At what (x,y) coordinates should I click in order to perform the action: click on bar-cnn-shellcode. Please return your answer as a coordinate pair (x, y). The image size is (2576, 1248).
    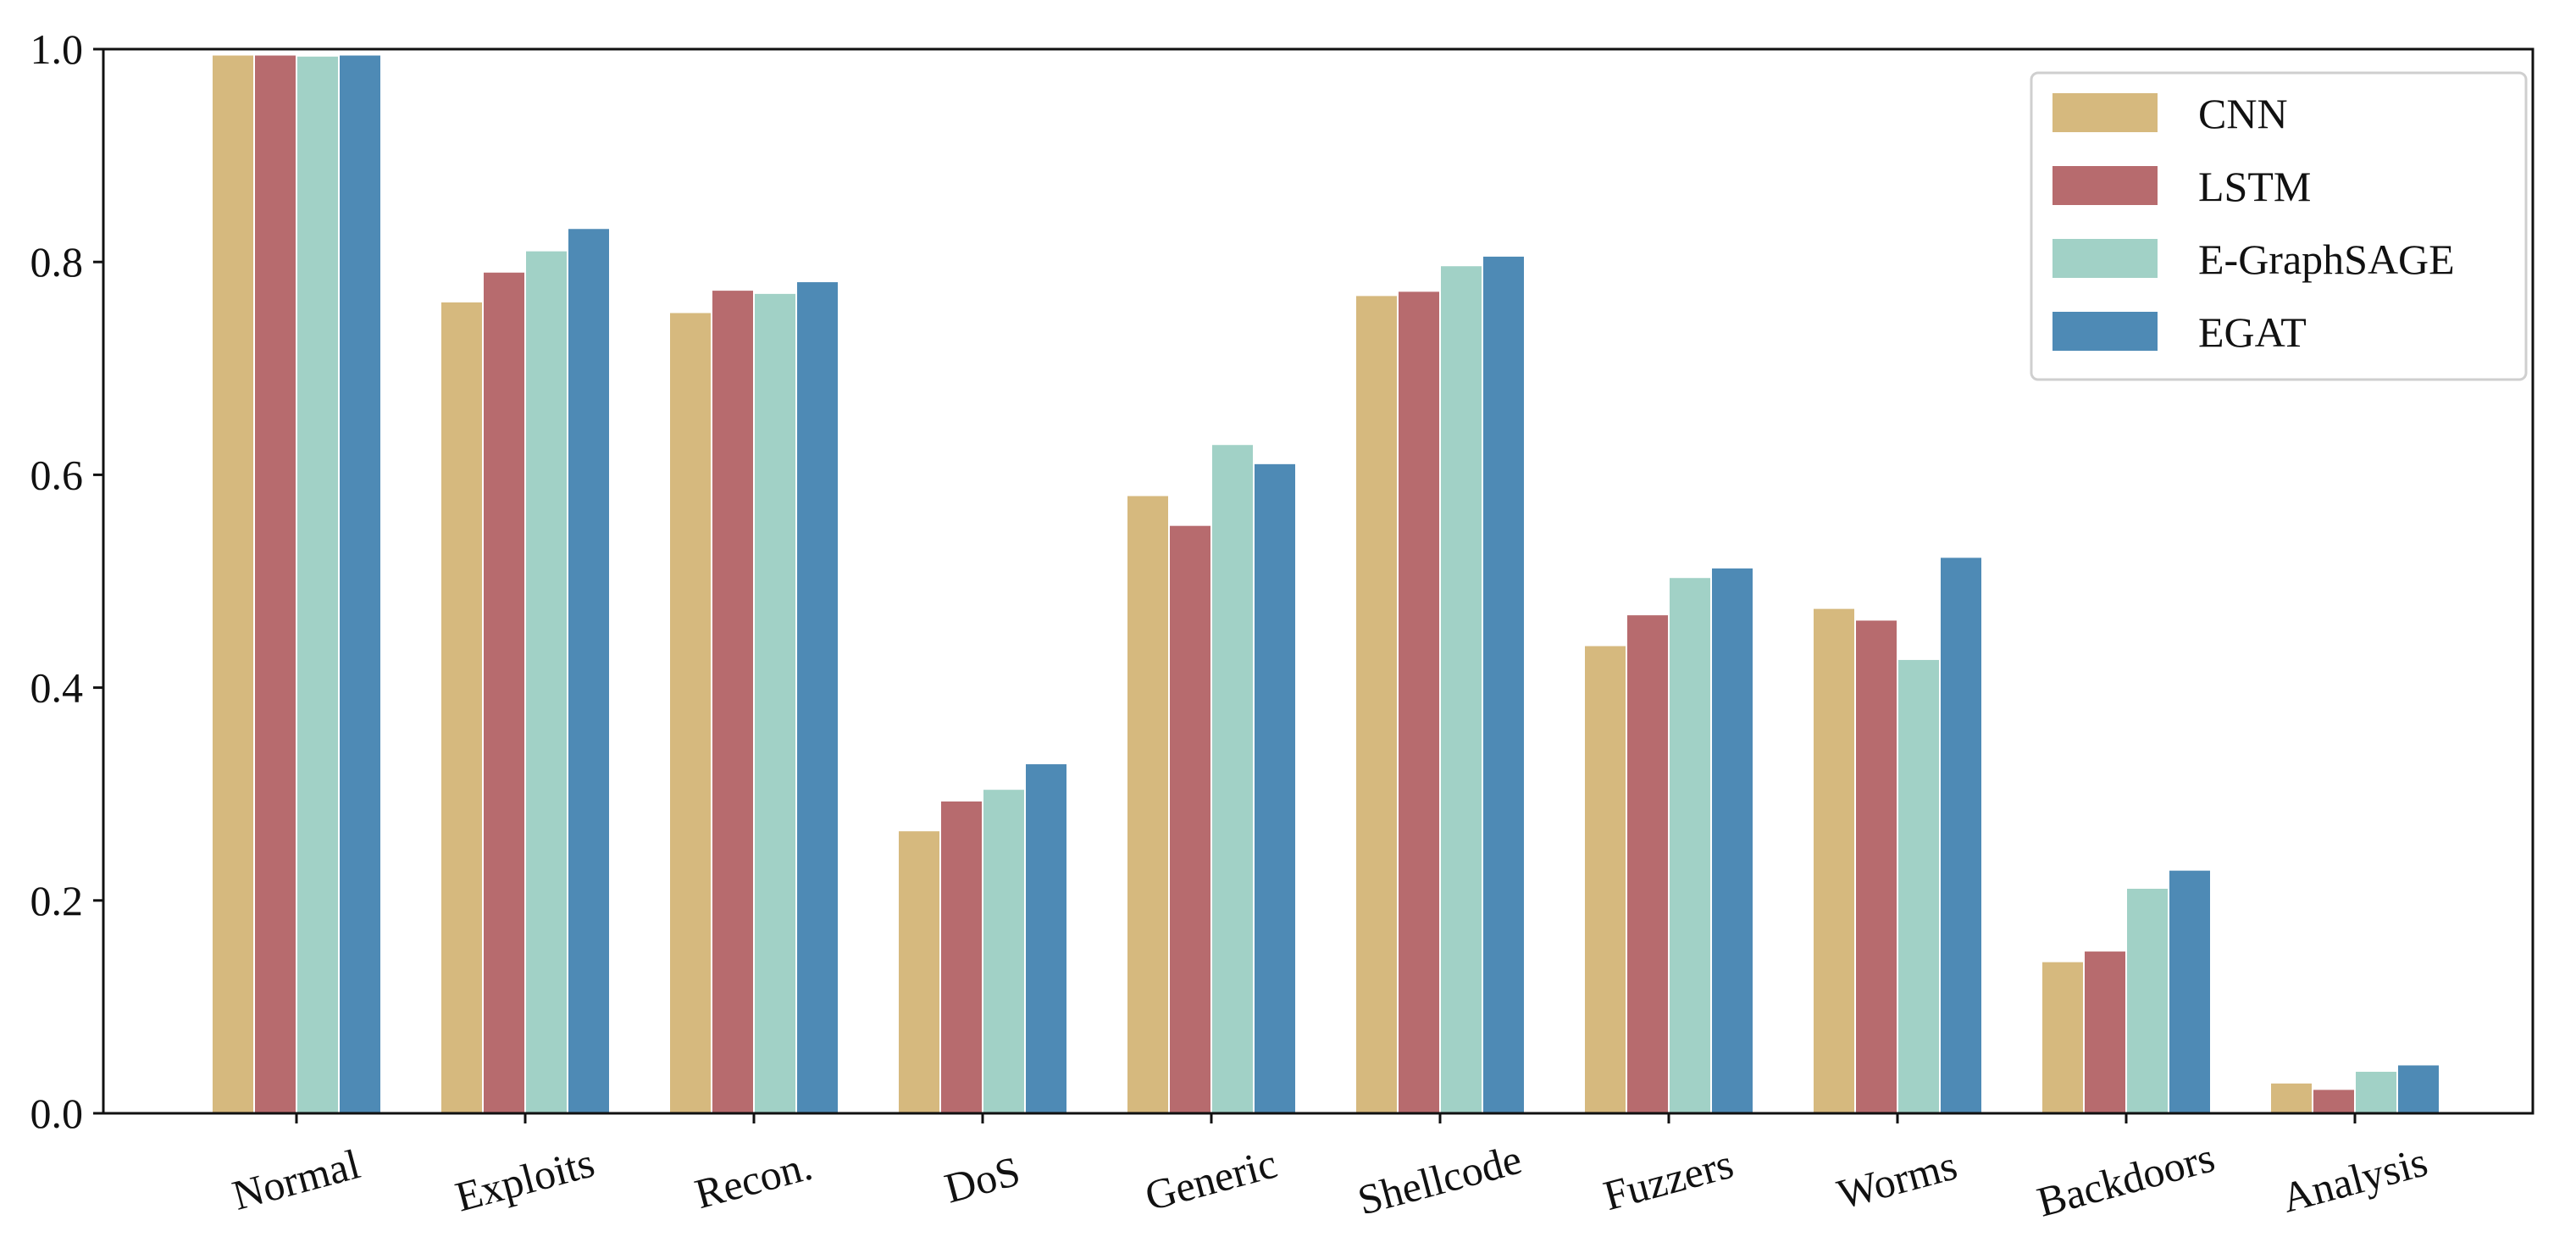
    Looking at the image, I should click on (1376, 705).